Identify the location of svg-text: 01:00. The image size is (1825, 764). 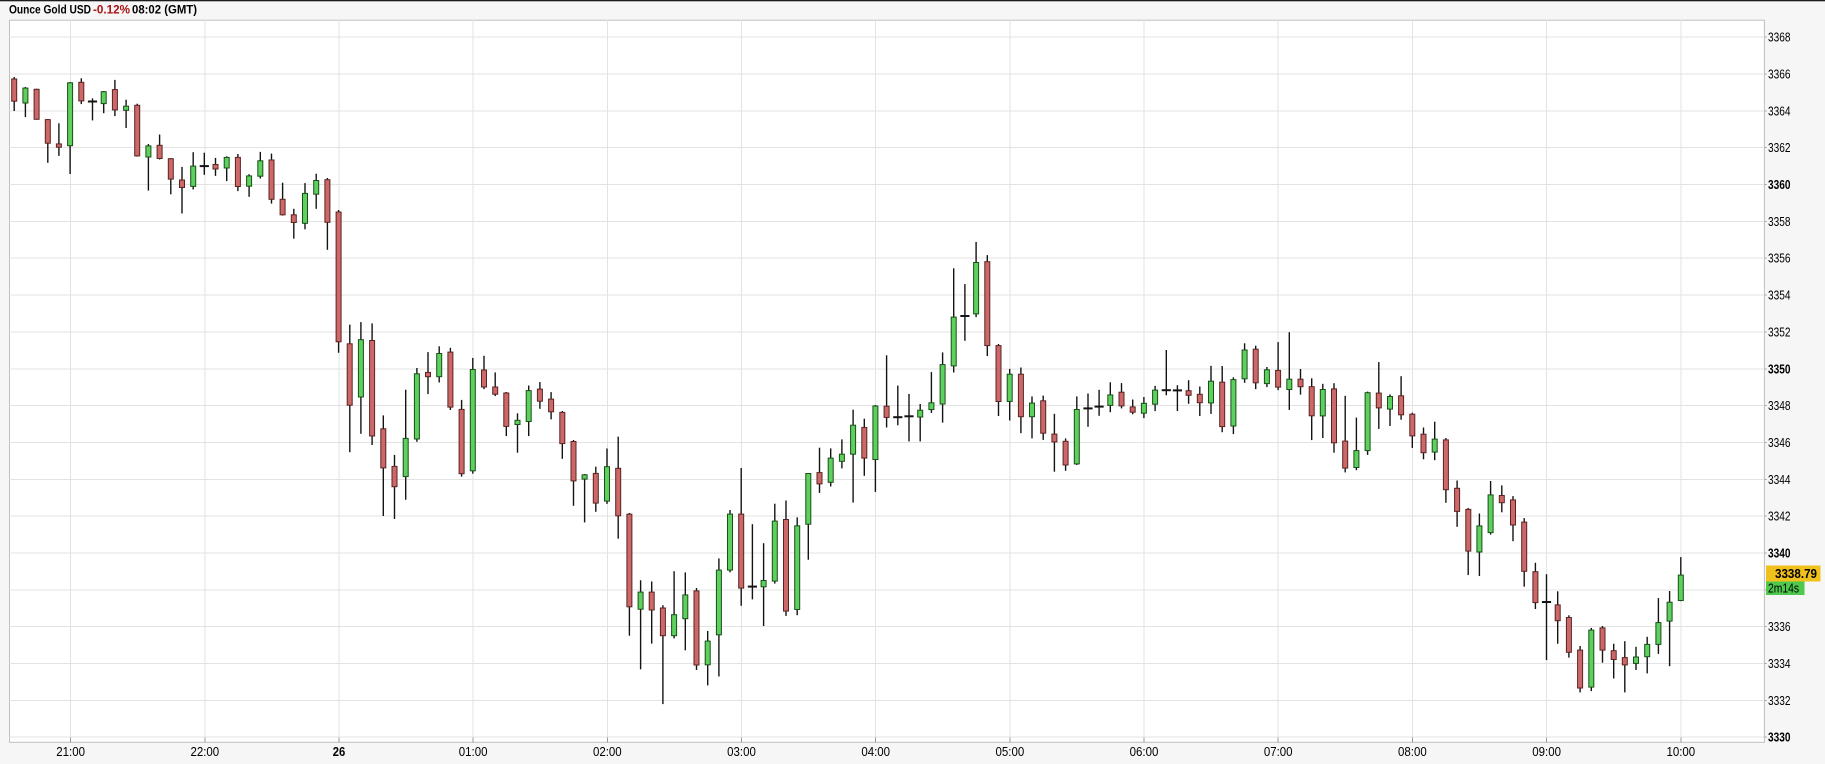
(473, 752).